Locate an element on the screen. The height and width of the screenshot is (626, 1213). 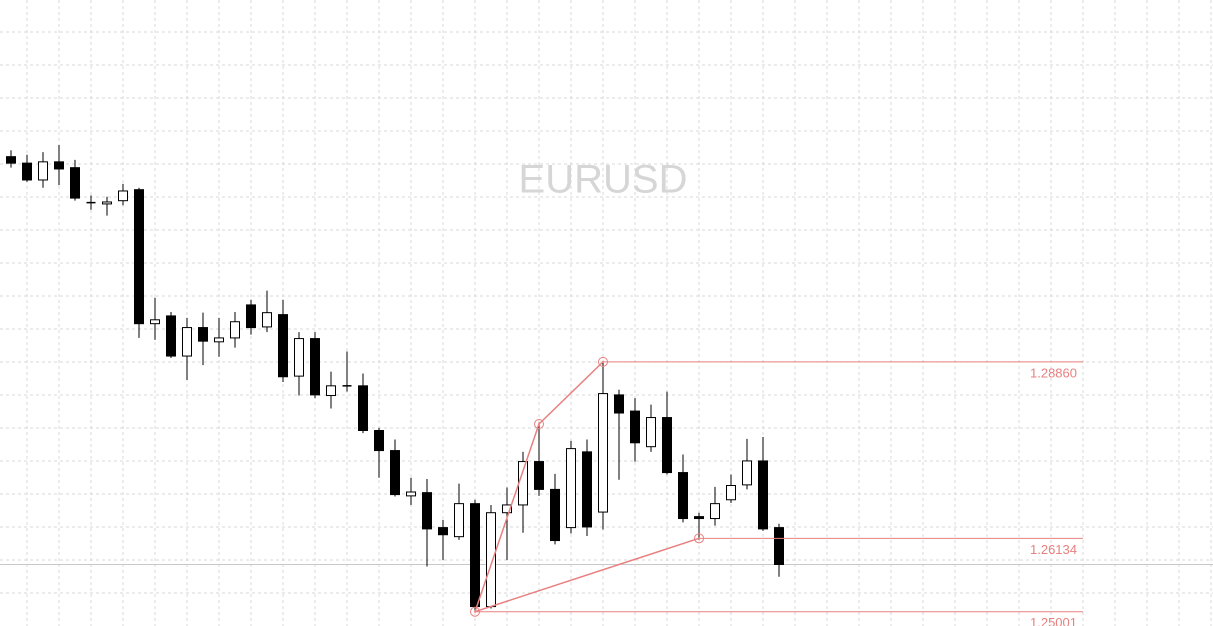
watermark-title: EURUSD is located at coordinates (603, 180).